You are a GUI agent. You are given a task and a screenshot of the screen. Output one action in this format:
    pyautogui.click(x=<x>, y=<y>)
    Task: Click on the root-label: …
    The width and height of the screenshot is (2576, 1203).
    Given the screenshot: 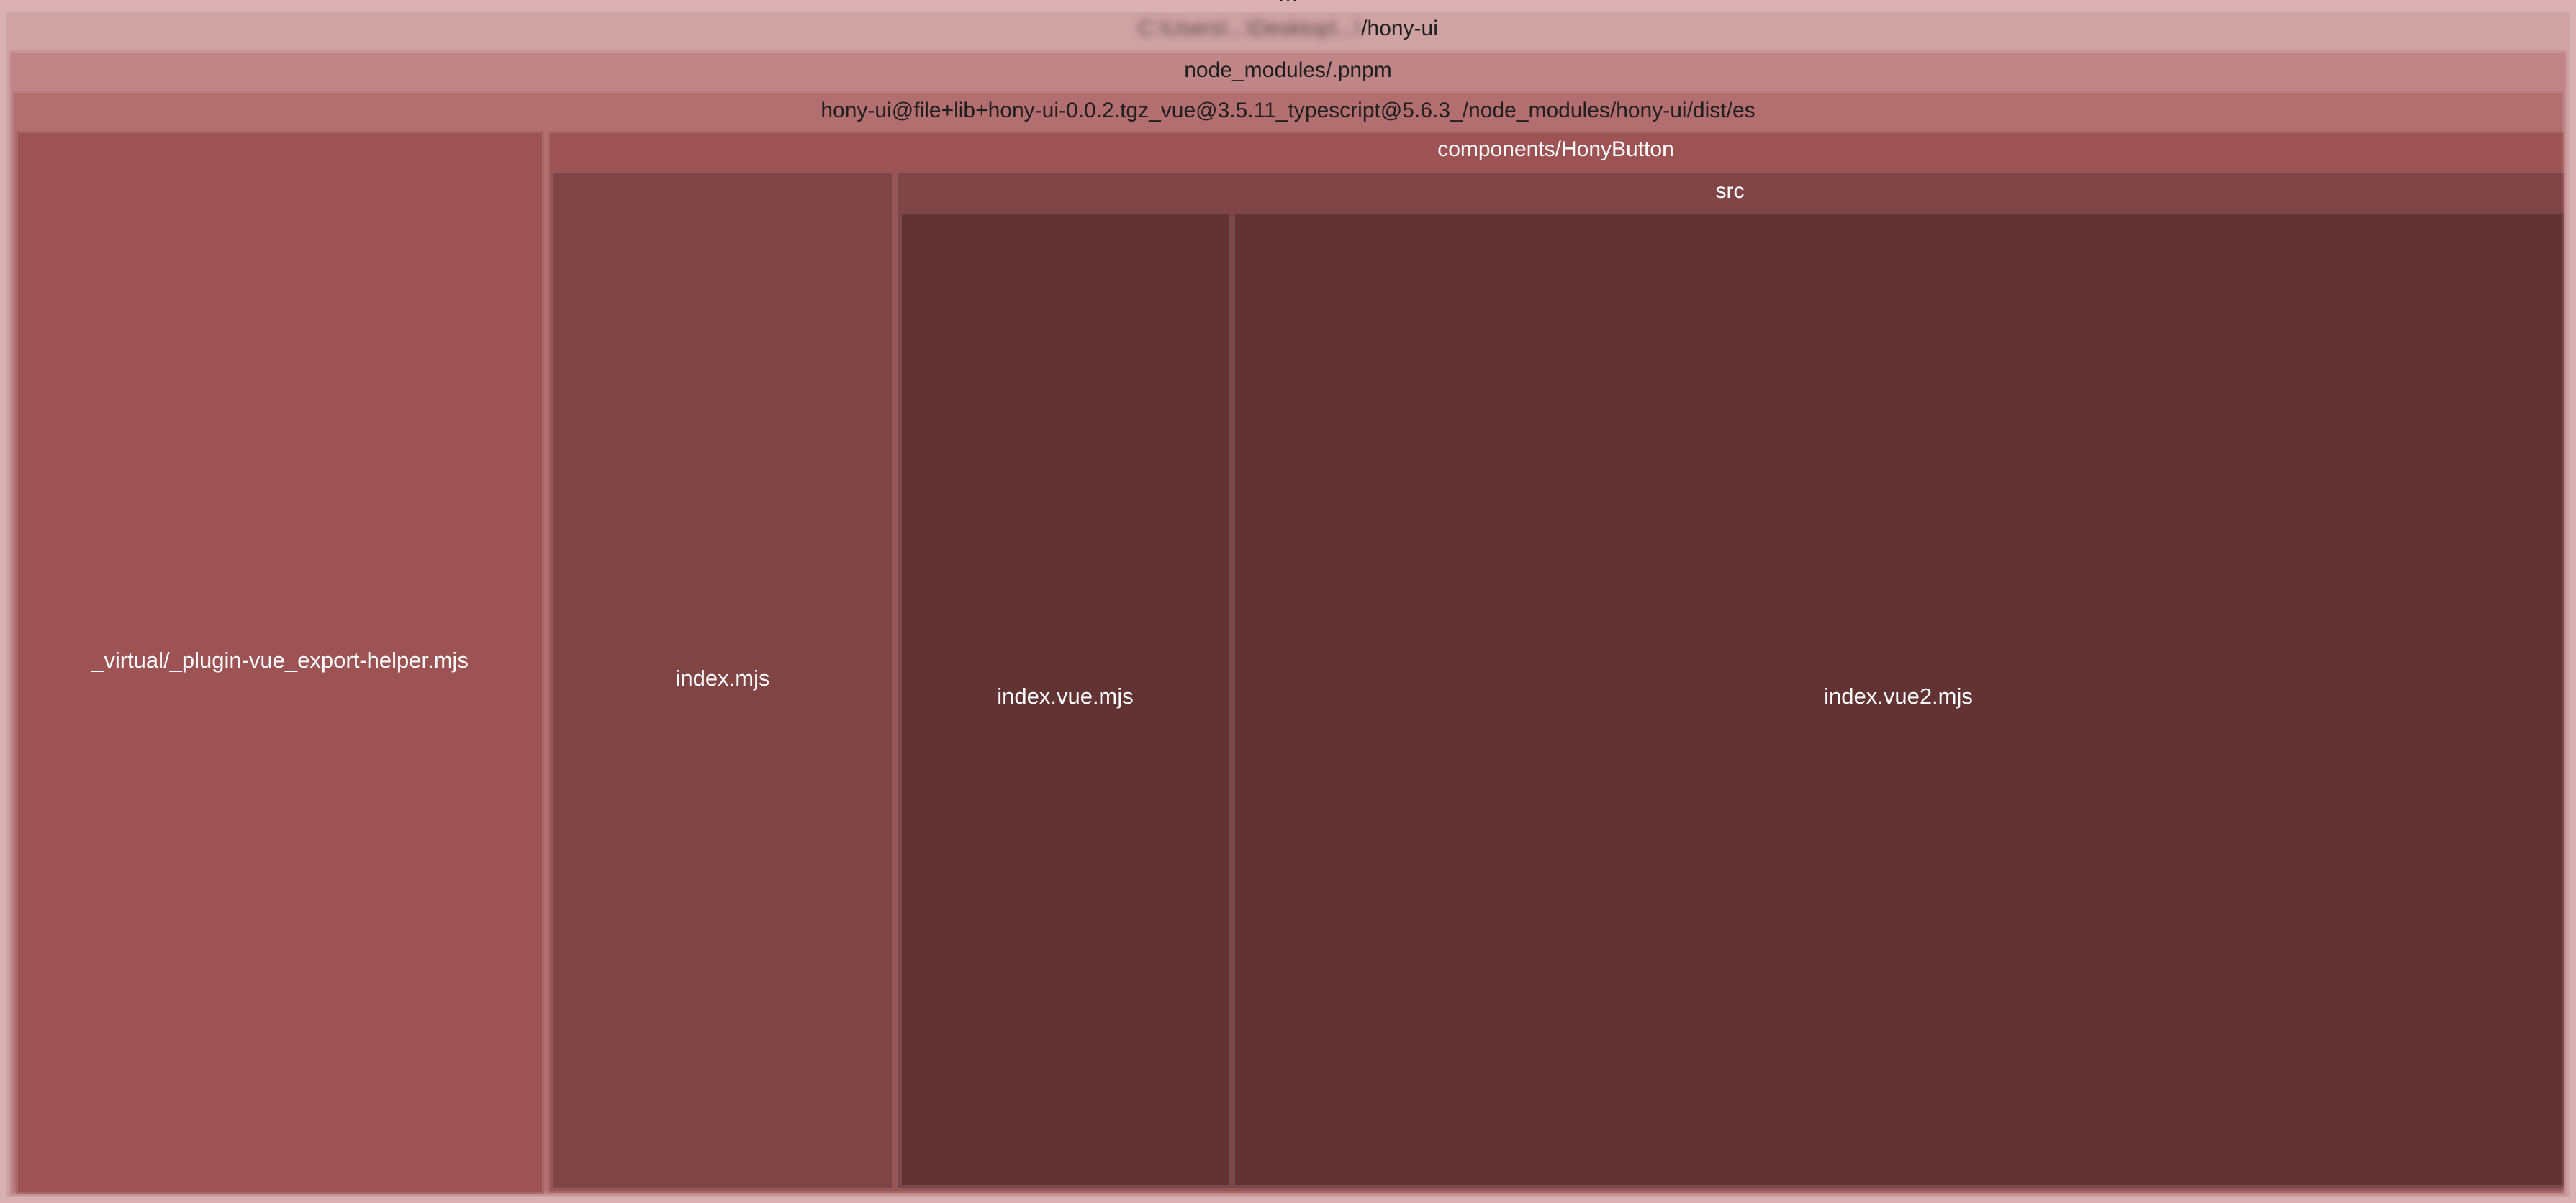 What is the action you would take?
    pyautogui.click(x=1288, y=3)
    